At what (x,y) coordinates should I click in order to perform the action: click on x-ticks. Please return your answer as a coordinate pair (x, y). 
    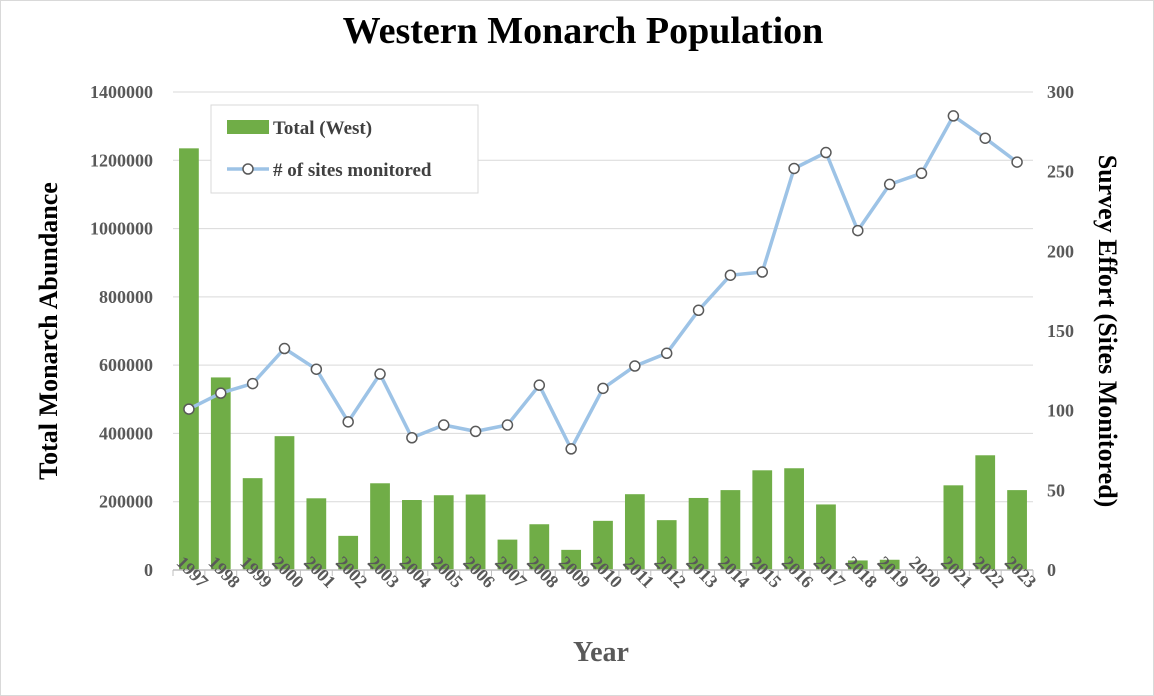
    Looking at the image, I should click on (603, 573).